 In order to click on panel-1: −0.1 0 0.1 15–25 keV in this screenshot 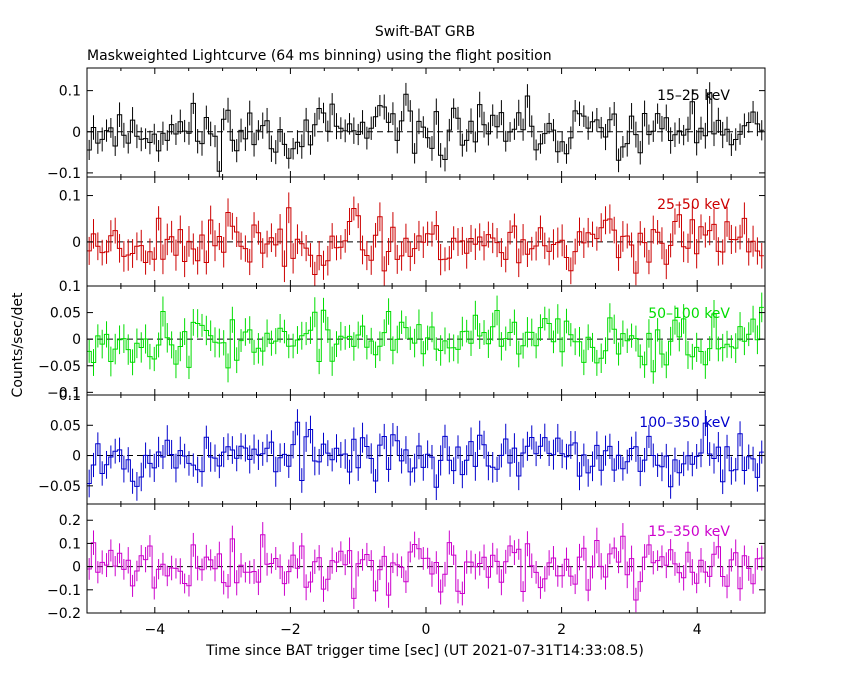, I will do `click(406, 124)`.